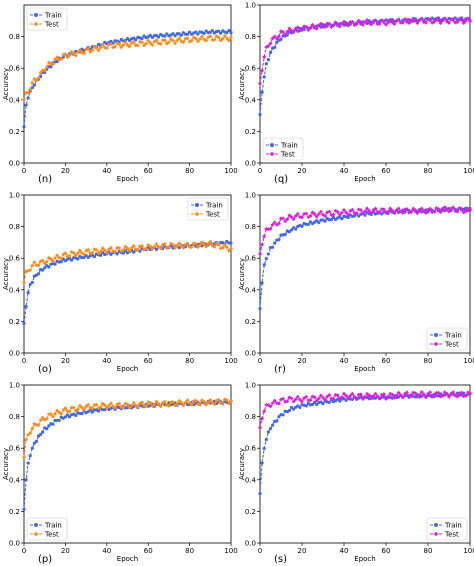 This screenshot has width=474, height=566. I want to click on y-tick-label: 0.6, so click(251, 69).